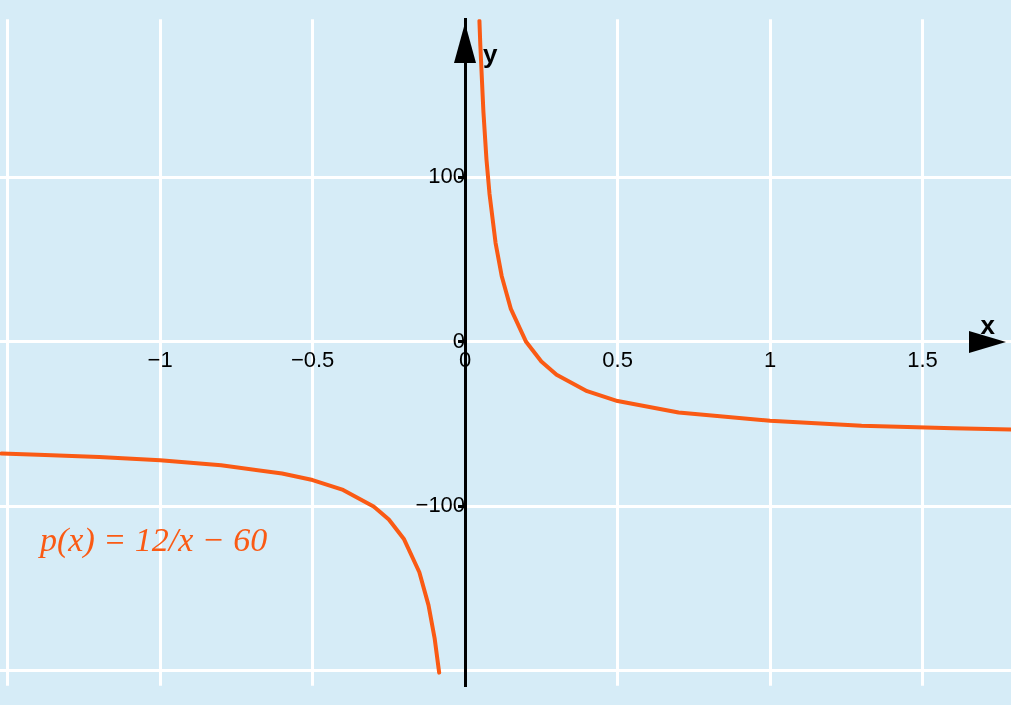  What do you see at coordinates (922, 360) in the screenshot?
I see `x-tick-label: 1.5` at bounding box center [922, 360].